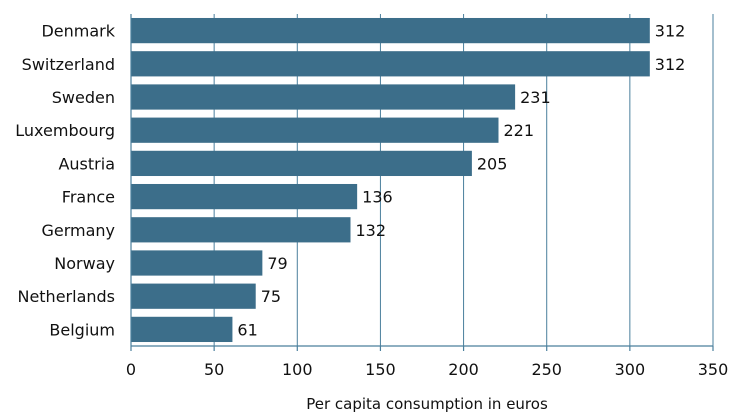  Describe the element at coordinates (66, 296) in the screenshot. I see `category-label: Netherlands` at that location.